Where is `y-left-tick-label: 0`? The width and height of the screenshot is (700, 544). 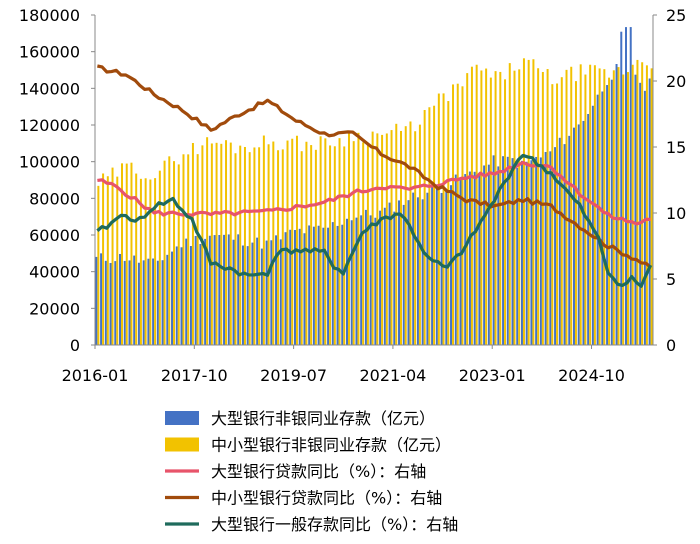 y-left-tick-label: 0 is located at coordinates (75, 345).